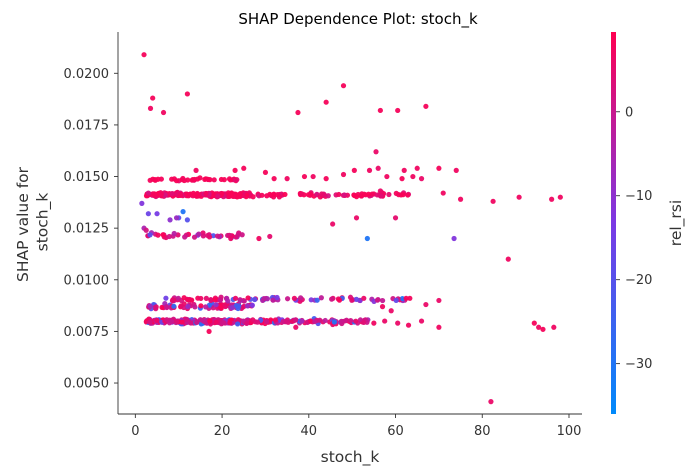  I want to click on y-tick-label: 0.0175, so click(87, 125).